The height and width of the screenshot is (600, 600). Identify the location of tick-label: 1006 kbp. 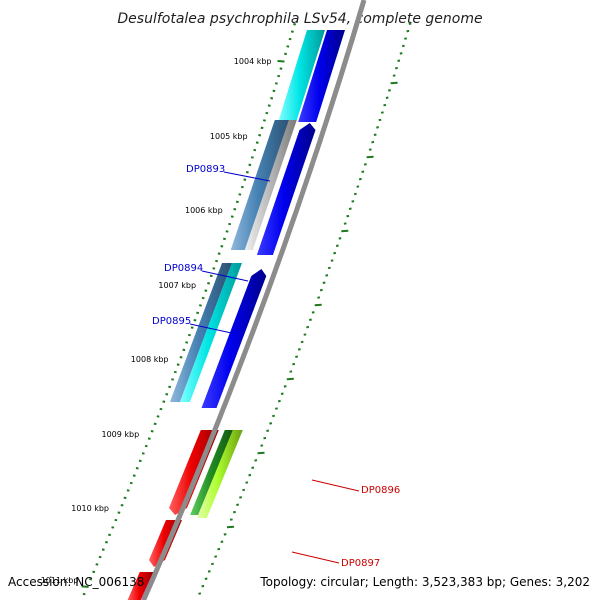
(204, 210).